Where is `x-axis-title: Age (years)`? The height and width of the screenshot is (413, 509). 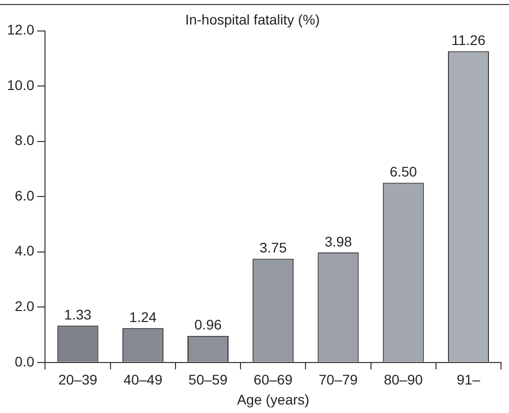 x-axis-title: Age (years) is located at coordinates (273, 399).